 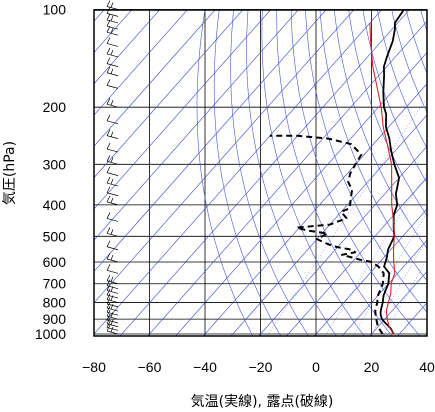 I want to click on y-tick-label: 600, so click(x=55, y=262).